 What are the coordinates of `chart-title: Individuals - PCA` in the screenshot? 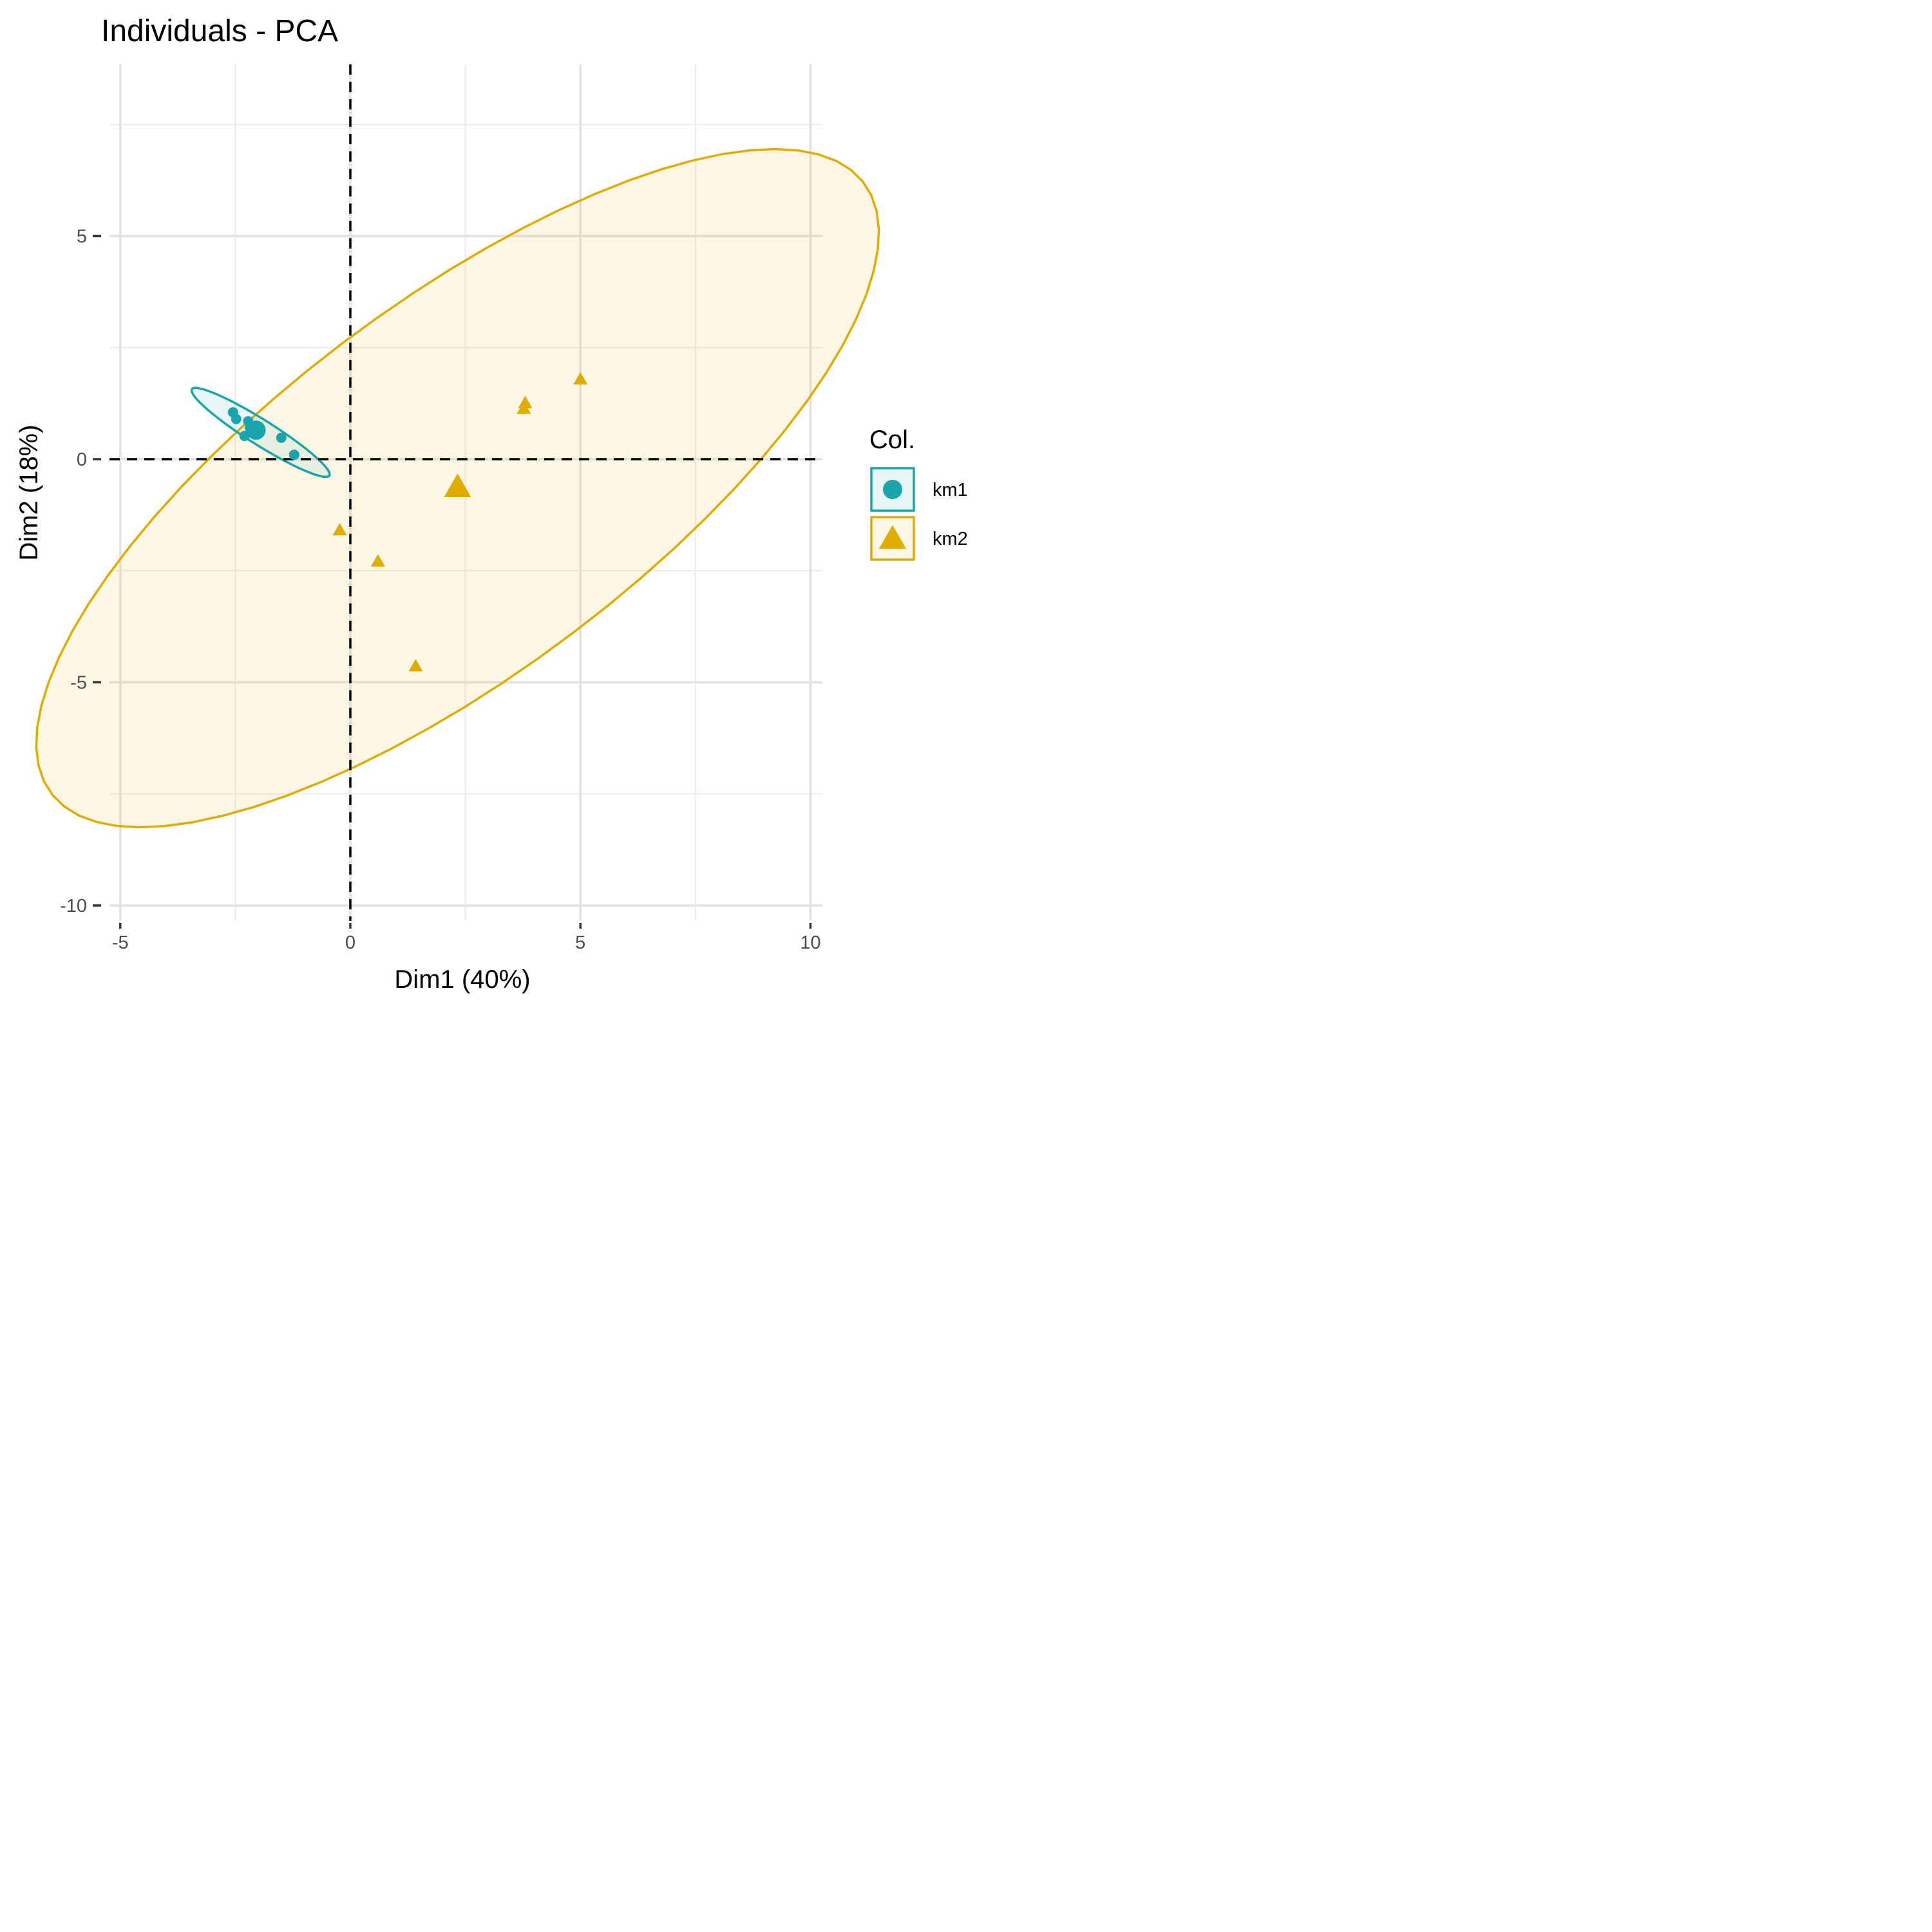 It's located at (219, 31).